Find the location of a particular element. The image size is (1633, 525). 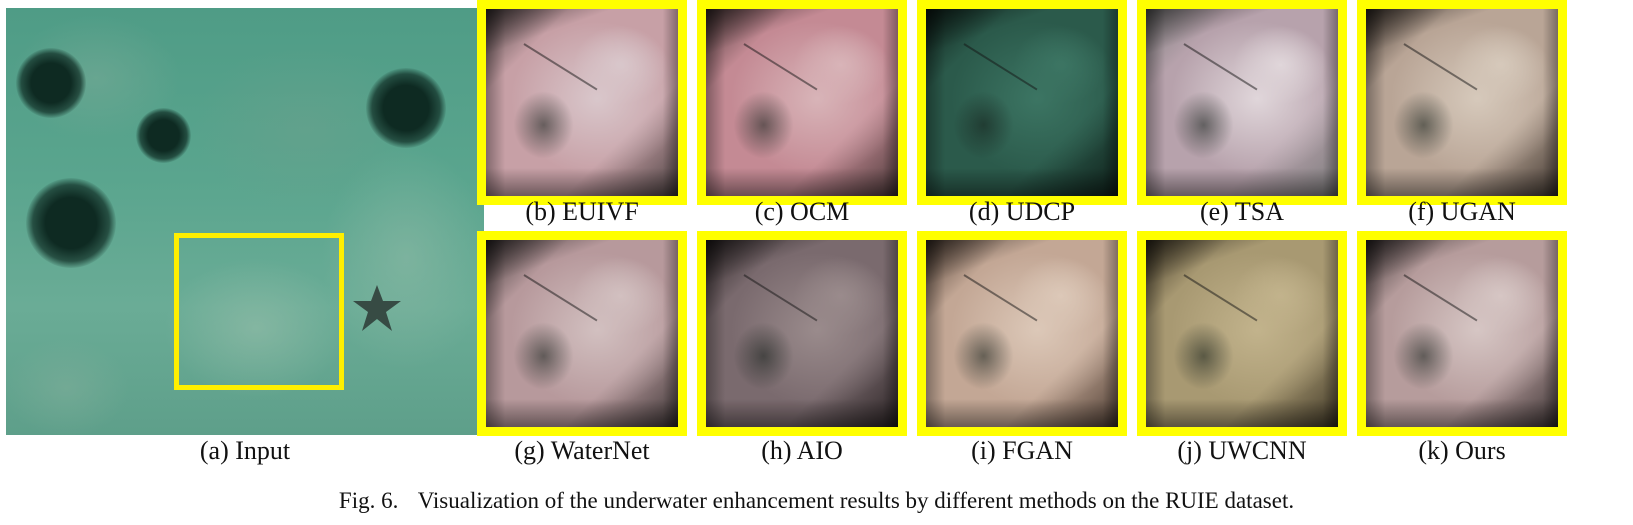

label-ours: (k) Ours is located at coordinates (1462, 450).